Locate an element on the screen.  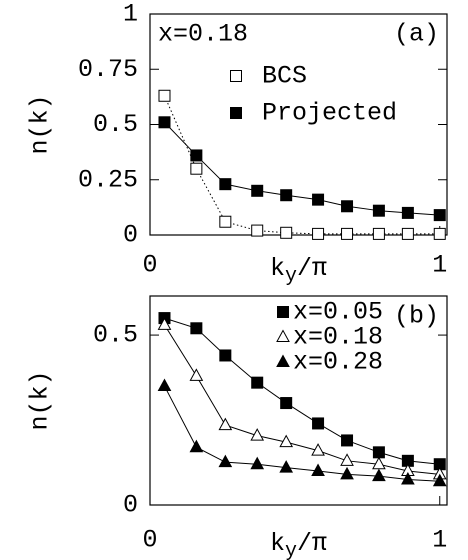
annotation: x=0.18 is located at coordinates (203, 34).